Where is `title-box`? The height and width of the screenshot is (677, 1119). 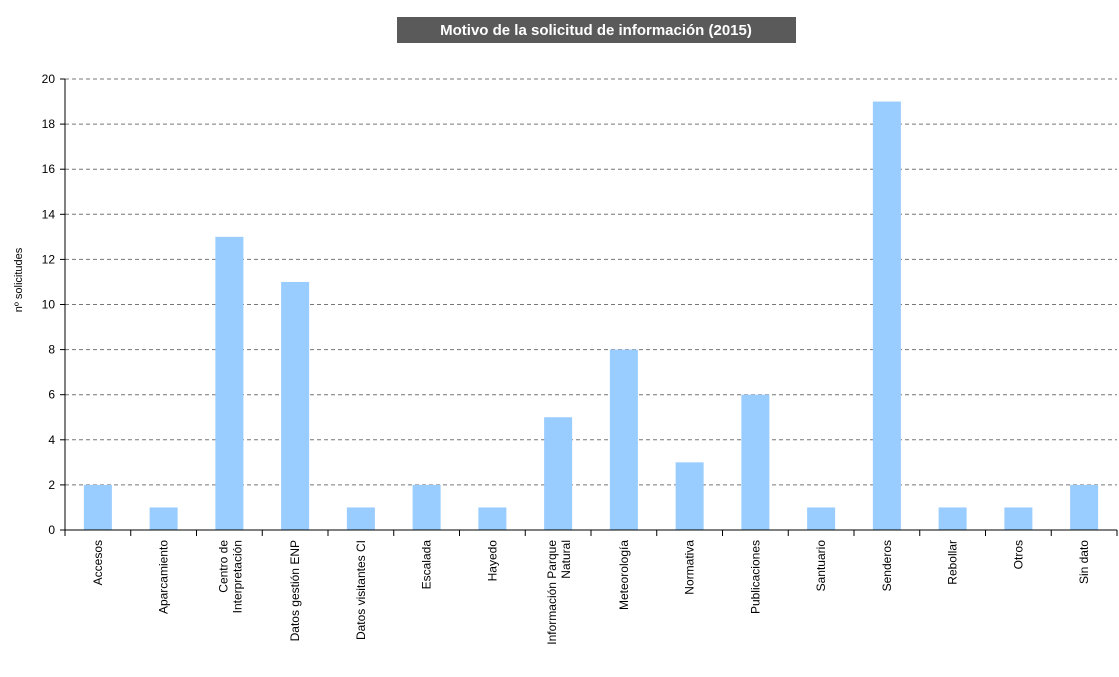
title-box is located at coordinates (596, 30).